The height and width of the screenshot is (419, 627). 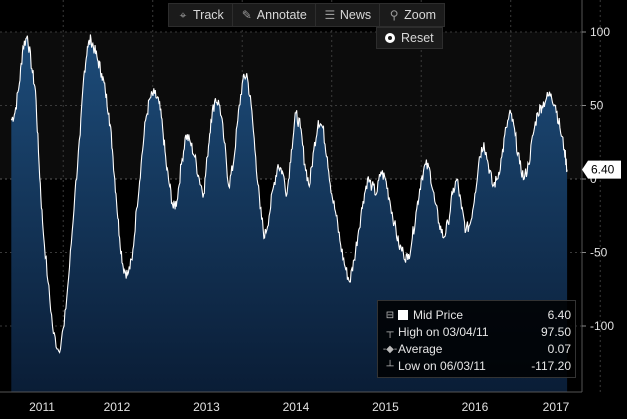 What do you see at coordinates (600, 32) in the screenshot?
I see `y-tick-label: 100` at bounding box center [600, 32].